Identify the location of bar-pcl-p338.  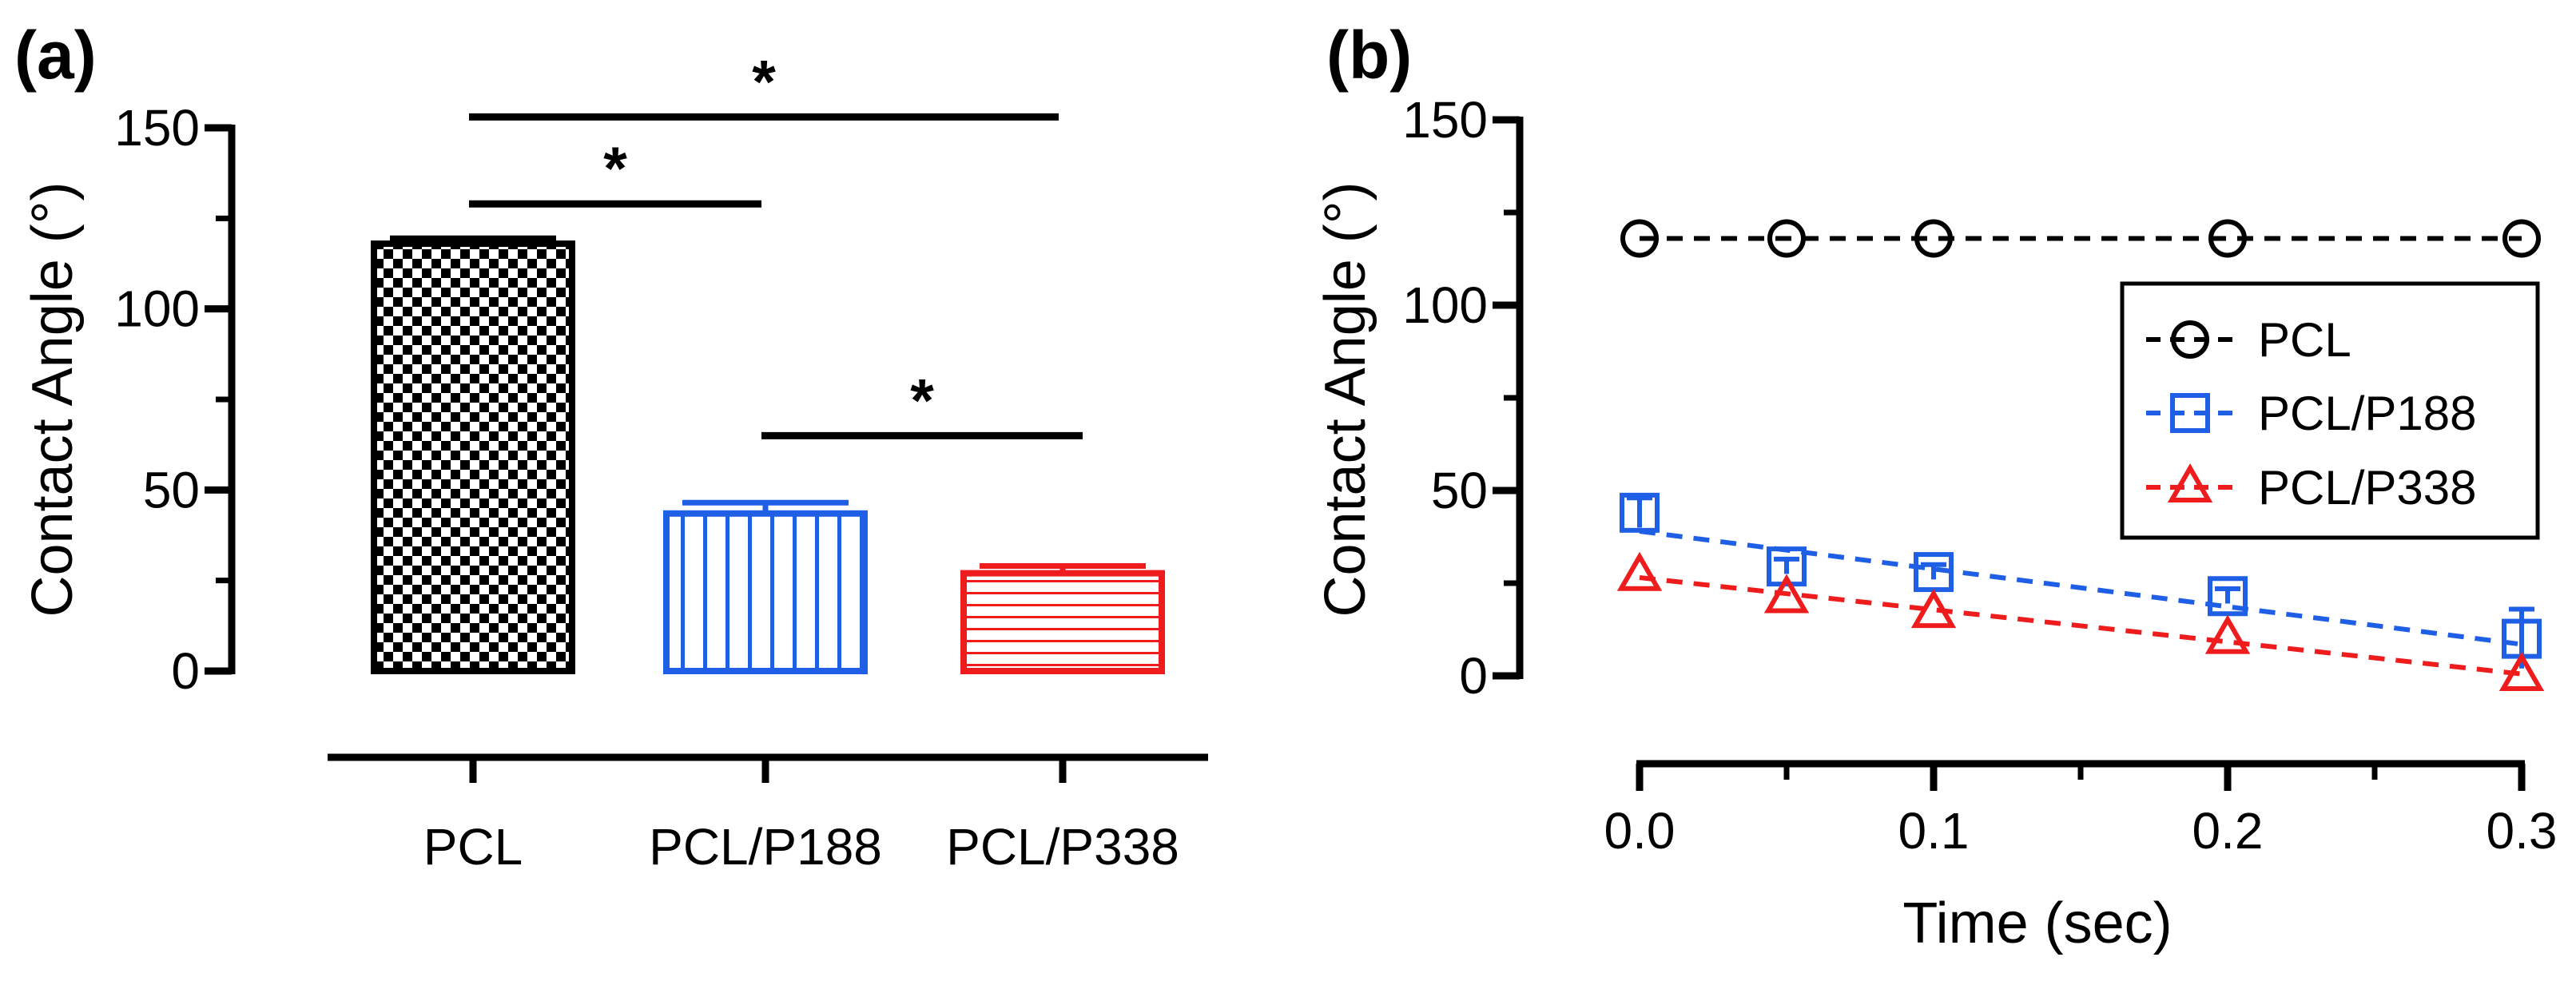
(1062, 622).